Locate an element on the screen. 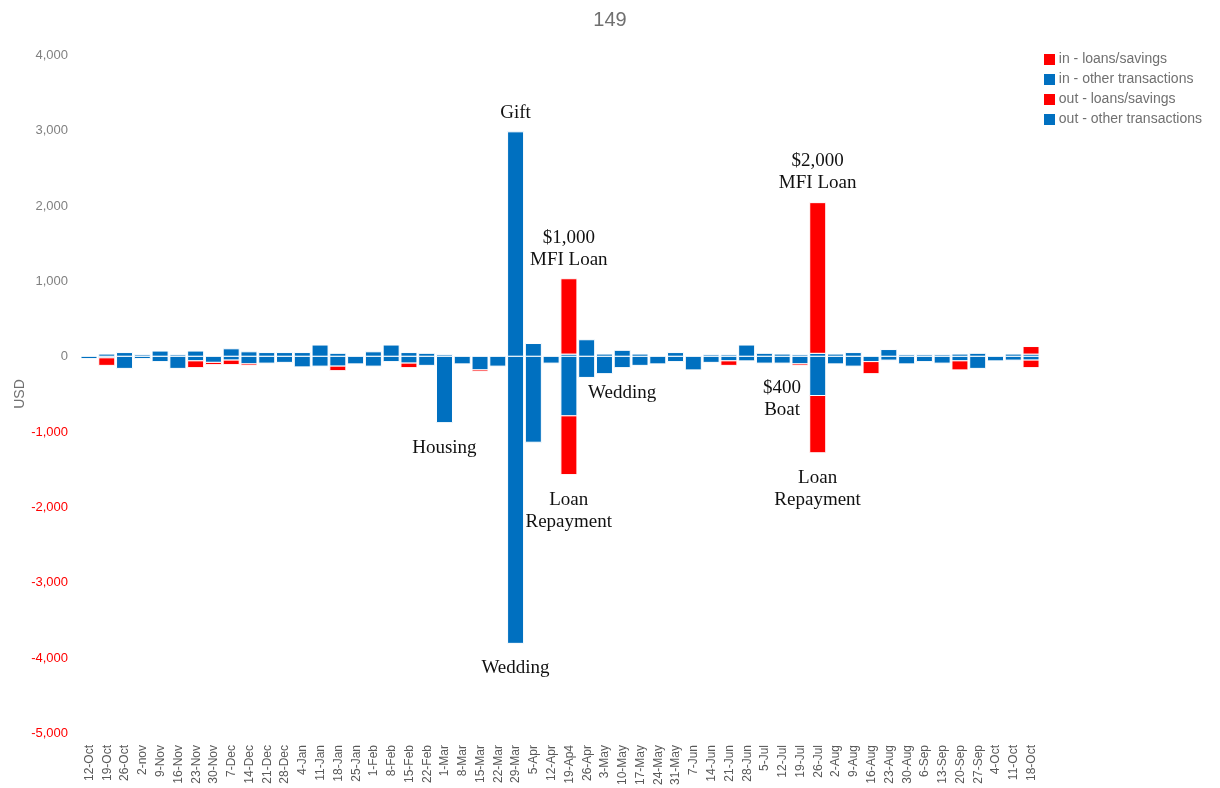 This screenshot has width=1220, height=788. x-tick-label: 28-Dec is located at coordinates (284, 764).